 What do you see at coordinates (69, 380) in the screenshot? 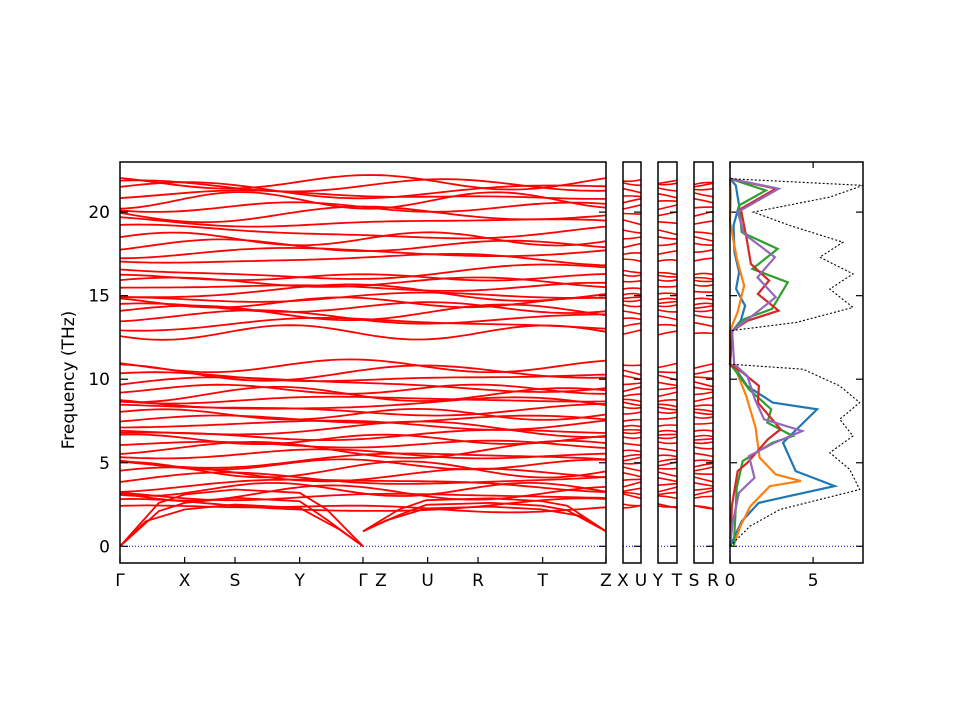
I see `y-axis-title: Frequency (THz)` at bounding box center [69, 380].